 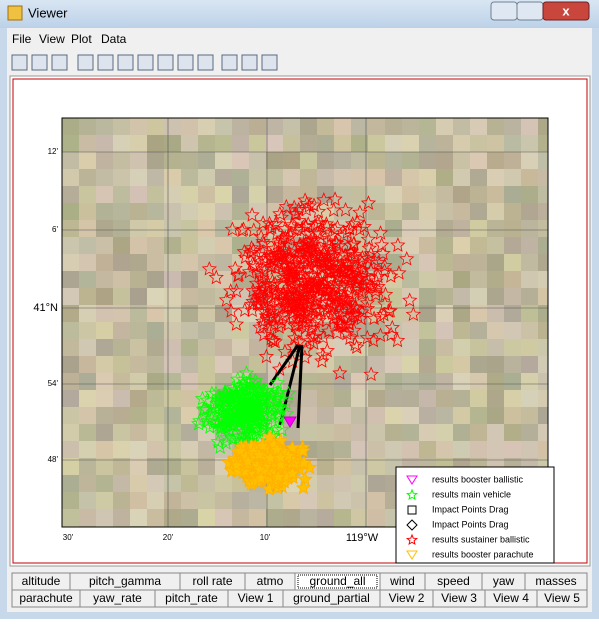 What do you see at coordinates (530, 11) in the screenshot?
I see `maximize-button` at bounding box center [530, 11].